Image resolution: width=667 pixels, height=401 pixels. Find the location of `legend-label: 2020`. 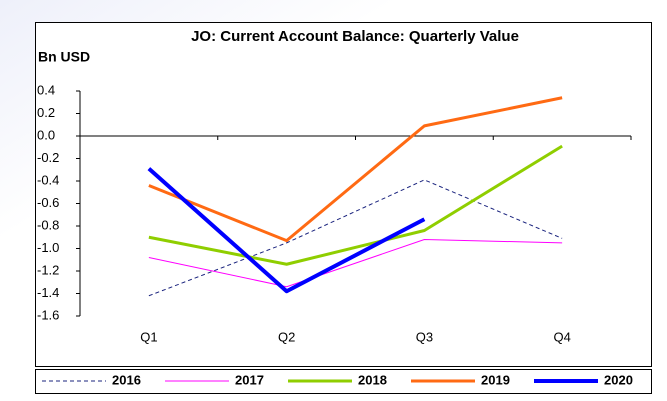

legend-label: 2020 is located at coordinates (618, 379).